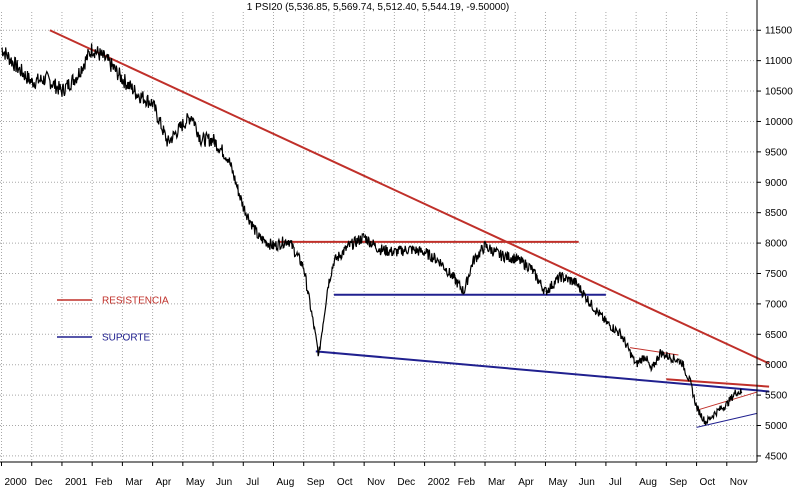 The height and width of the screenshot is (500, 796). What do you see at coordinates (113, 320) in the screenshot?
I see `legend: RESISTENCIA SUPORTE` at bounding box center [113, 320].